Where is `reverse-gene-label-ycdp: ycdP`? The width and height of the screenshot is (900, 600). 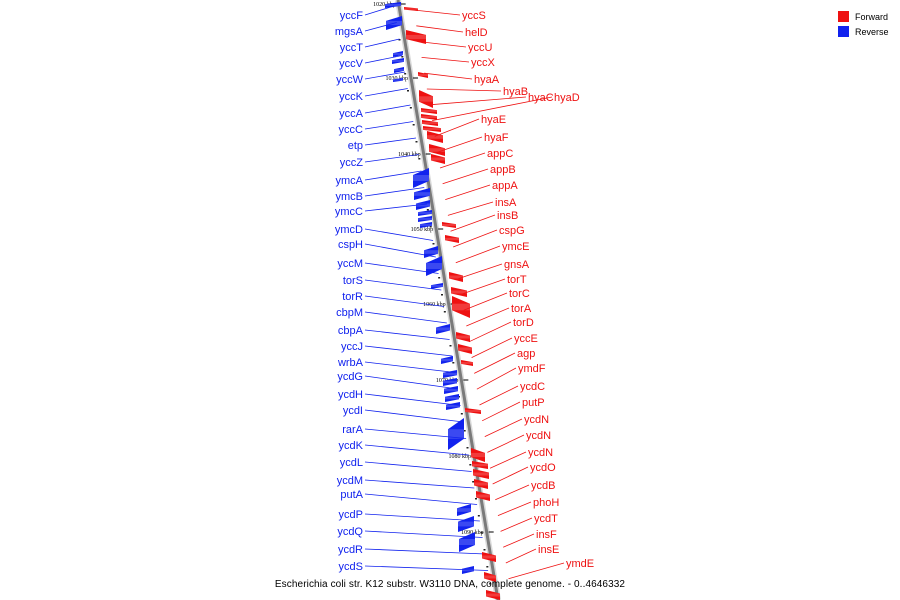
reverse-gene-label-ycdp: ycdP is located at coordinates (351, 515).